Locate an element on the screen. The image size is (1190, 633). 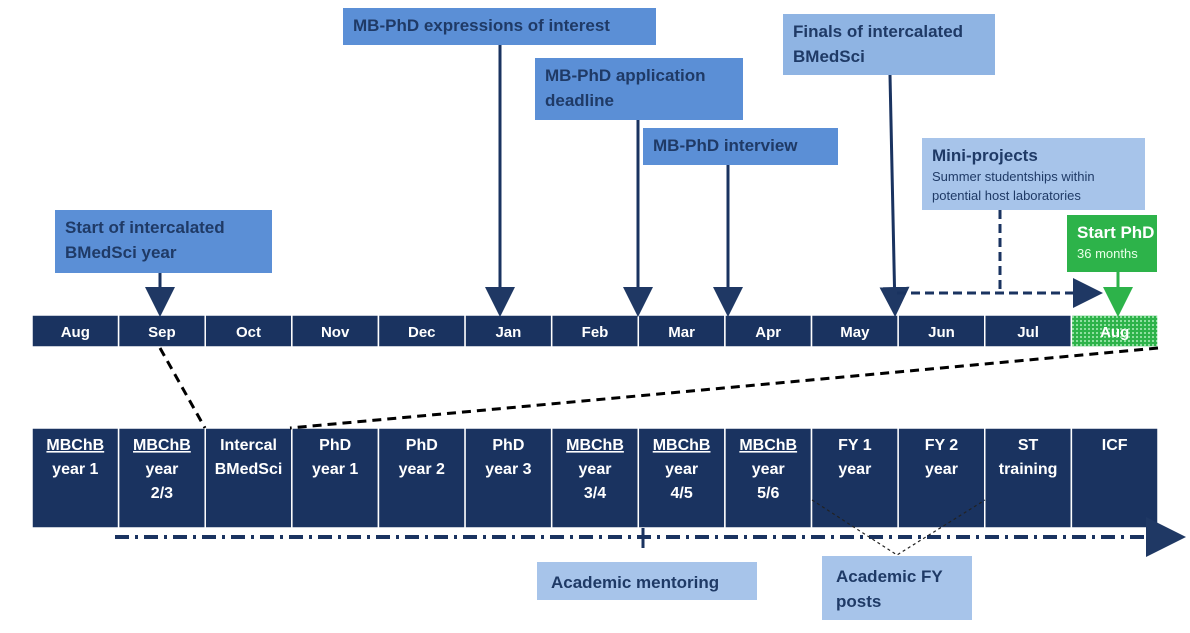
callout-title: BMedSci year is located at coordinates (121, 252).